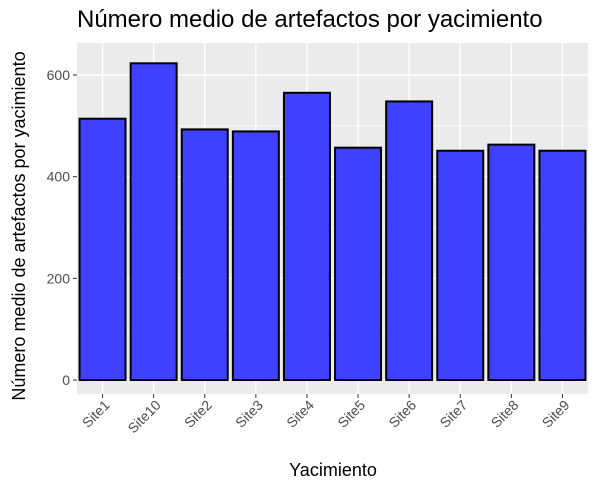 The height and width of the screenshot is (493, 600). What do you see at coordinates (556, 414) in the screenshot?
I see `x-tick-label: Site9` at bounding box center [556, 414].